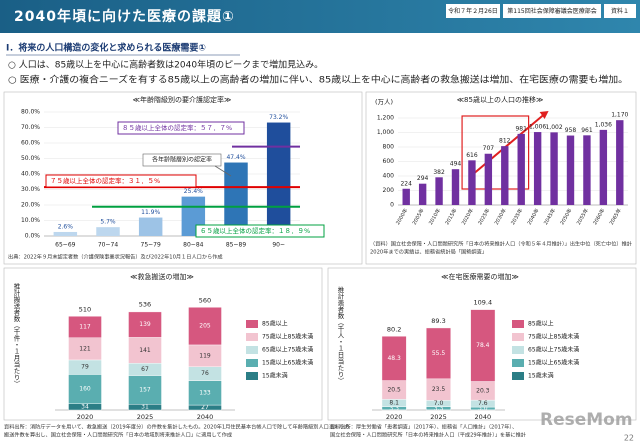 The image size is (640, 445). What do you see at coordinates (472, 155) in the screenshot?
I see `value-label: 616` at bounding box center [472, 155].